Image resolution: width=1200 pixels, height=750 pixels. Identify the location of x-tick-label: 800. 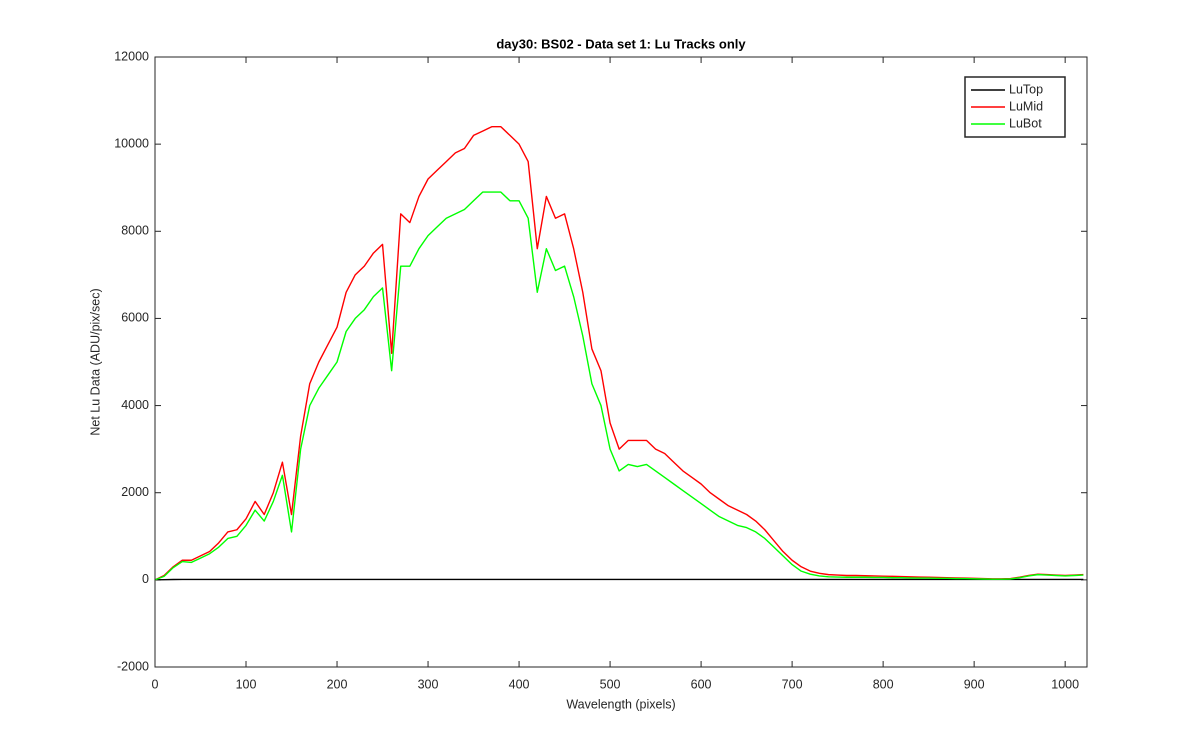
(883, 684).